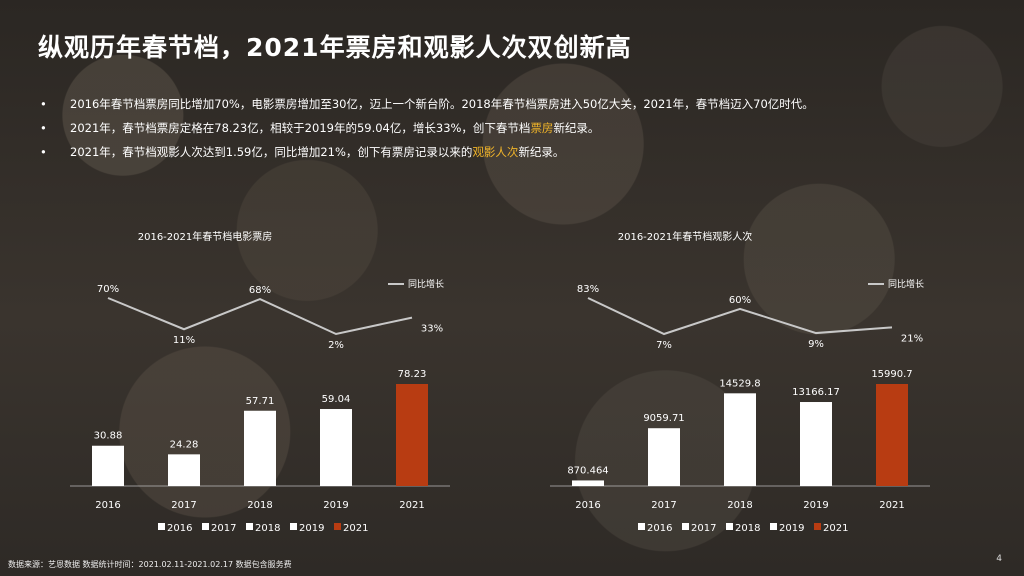 The image size is (1024, 576). Describe the element at coordinates (335, 47) in the screenshot. I see `page-title: 纵观历年春节档，2021年票房和观影人次双创新高` at that location.